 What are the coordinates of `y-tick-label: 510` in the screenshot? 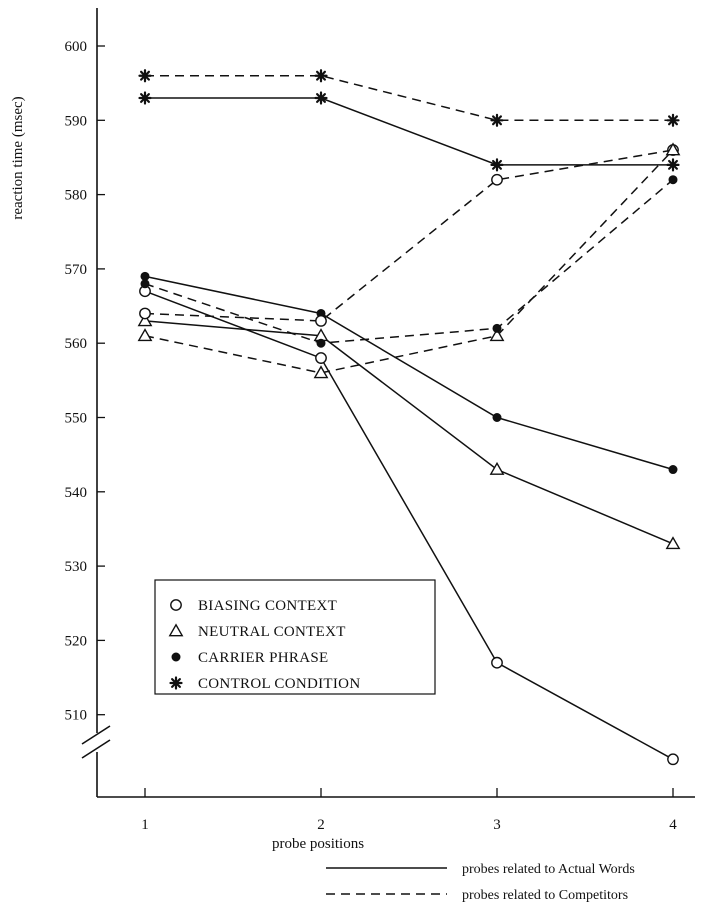 It's located at (76, 716).